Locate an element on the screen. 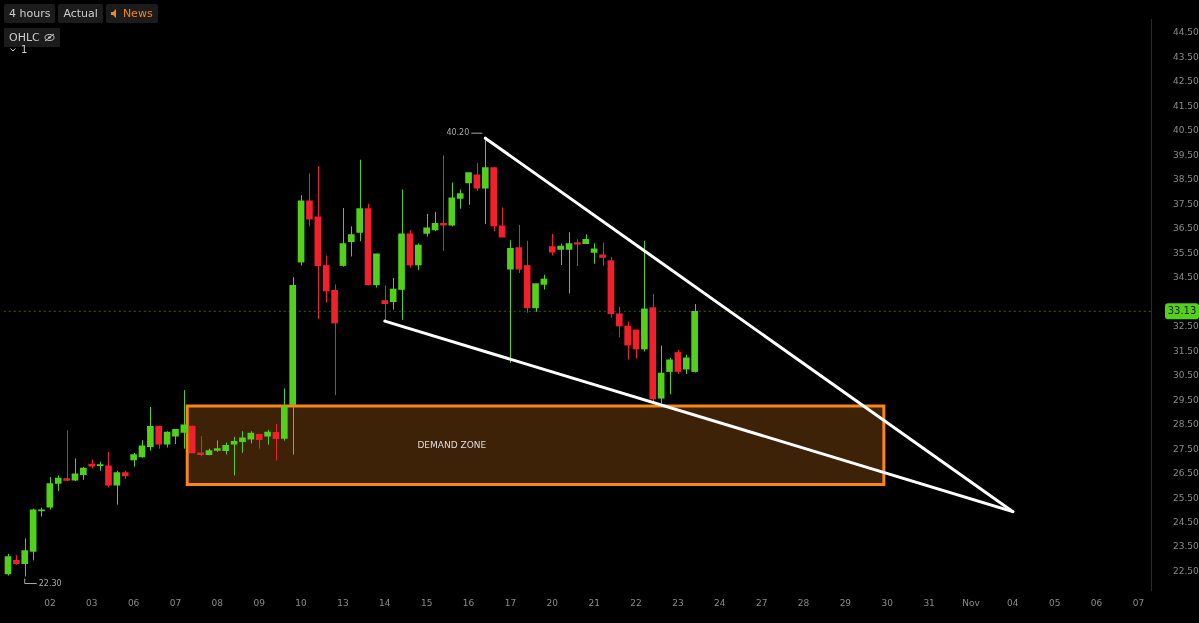 The width and height of the screenshot is (1199, 623). x-tick-label: 27 is located at coordinates (761, 602).